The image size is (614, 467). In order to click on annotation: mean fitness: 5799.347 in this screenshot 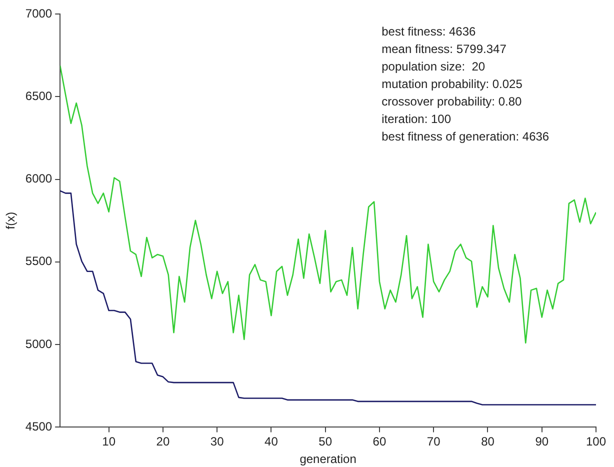, I will do `click(444, 49)`.